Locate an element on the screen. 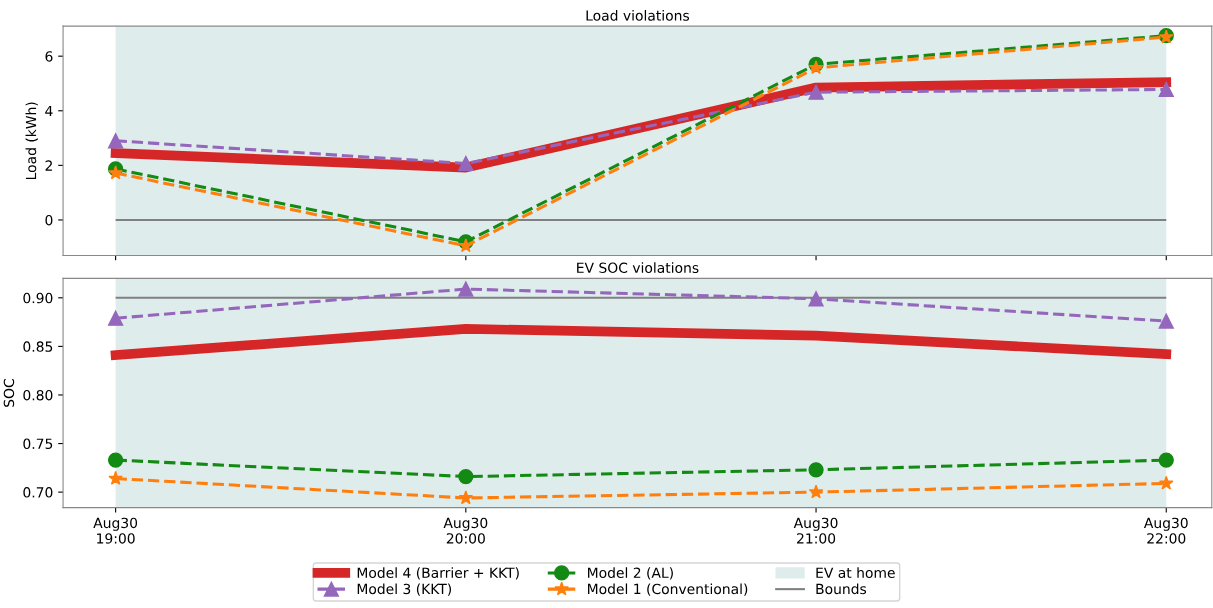 This screenshot has width=1213, height=608. x-tick-label: Aug30 22:00 is located at coordinates (1165, 530).